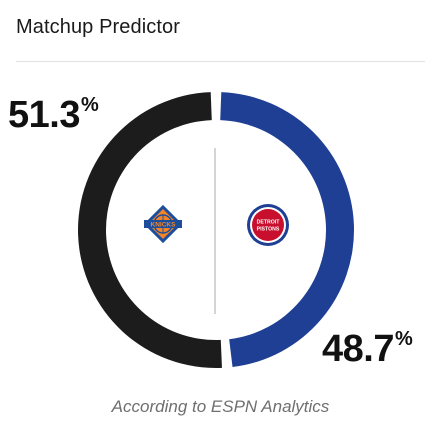 This screenshot has height=435, width=441. I want to click on svg-text: KNICKS, so click(164, 225).